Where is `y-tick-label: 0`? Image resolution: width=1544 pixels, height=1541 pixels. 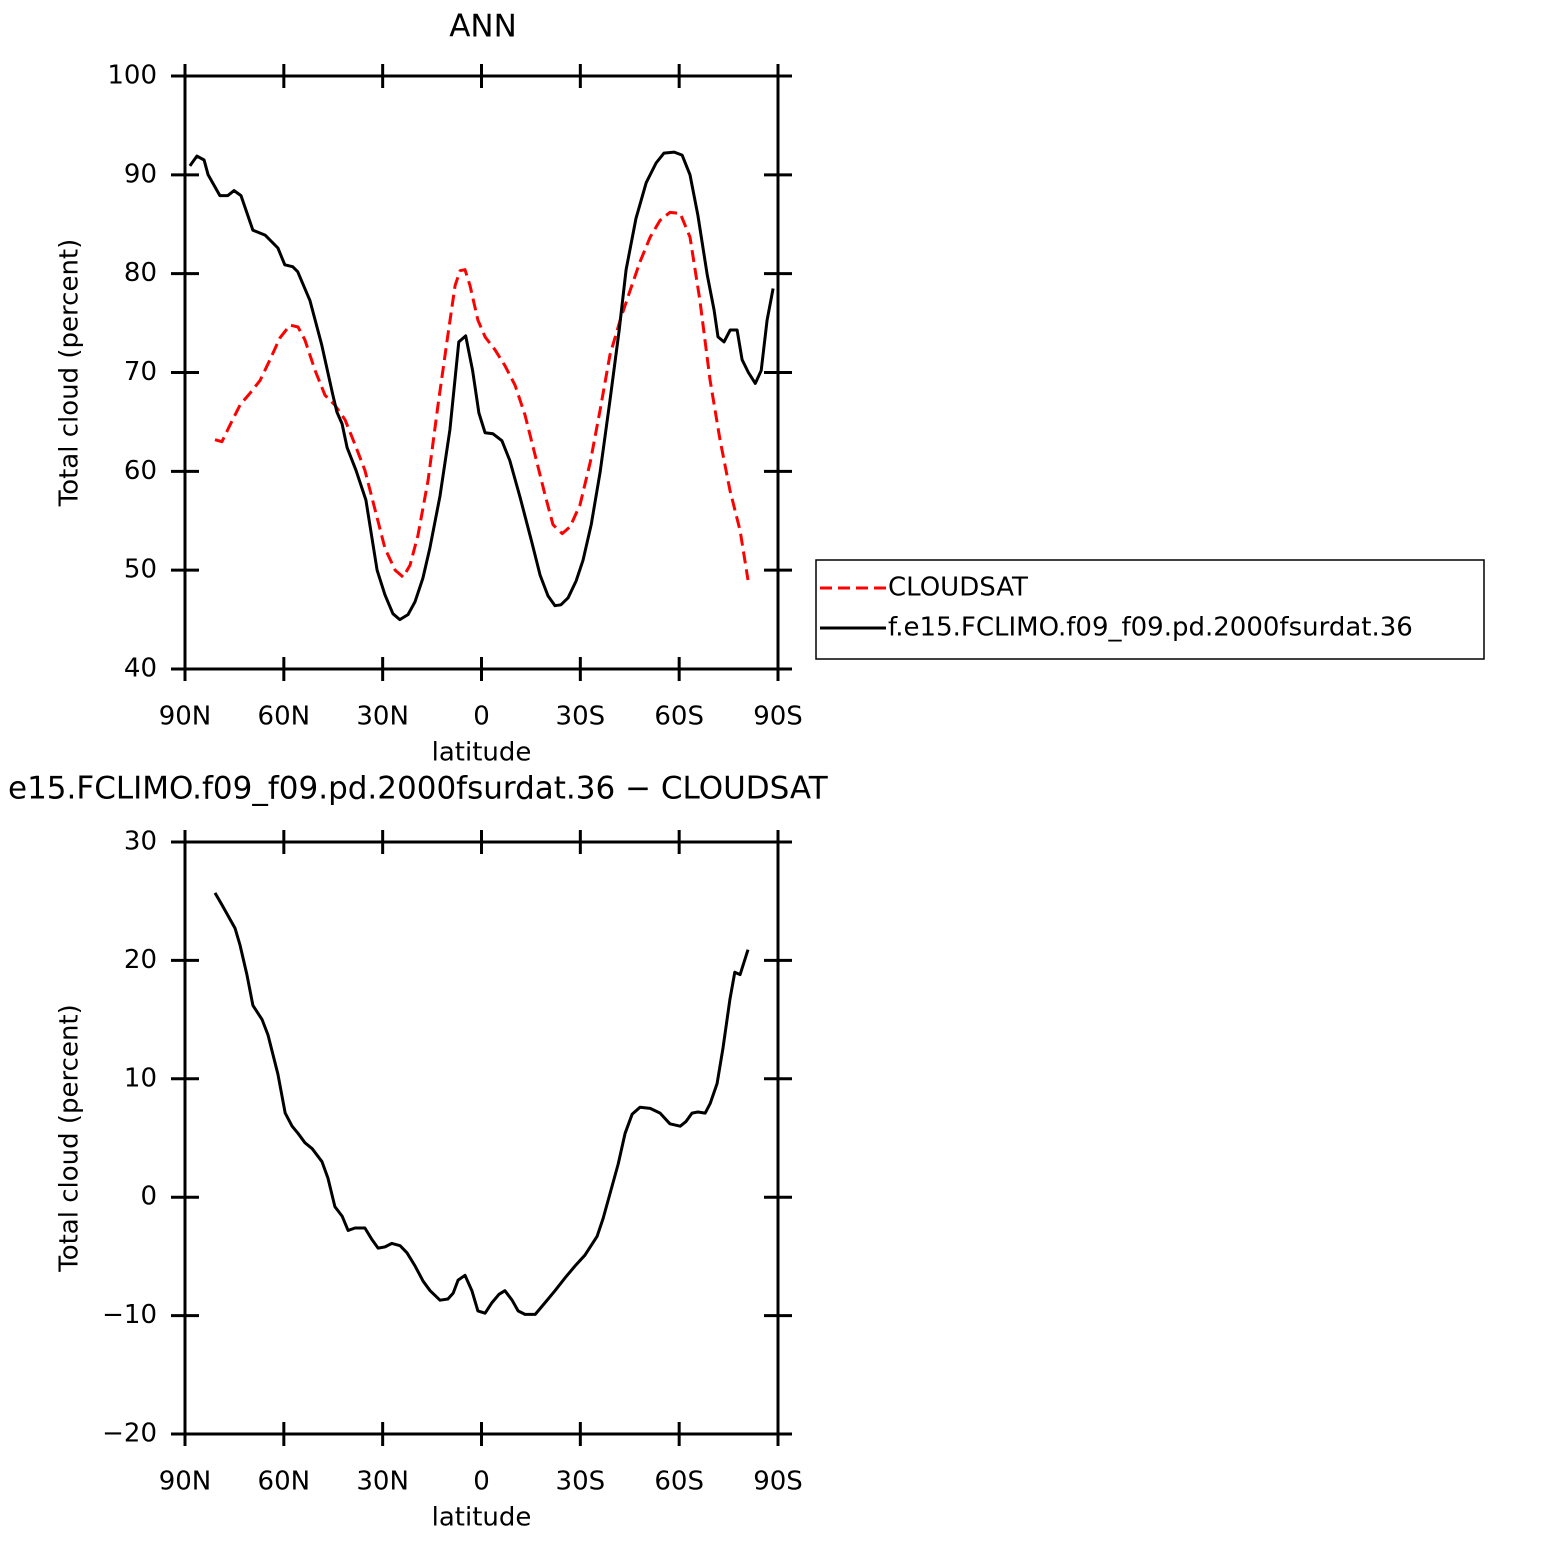 y-tick-label: 0 is located at coordinates (148, 1197).